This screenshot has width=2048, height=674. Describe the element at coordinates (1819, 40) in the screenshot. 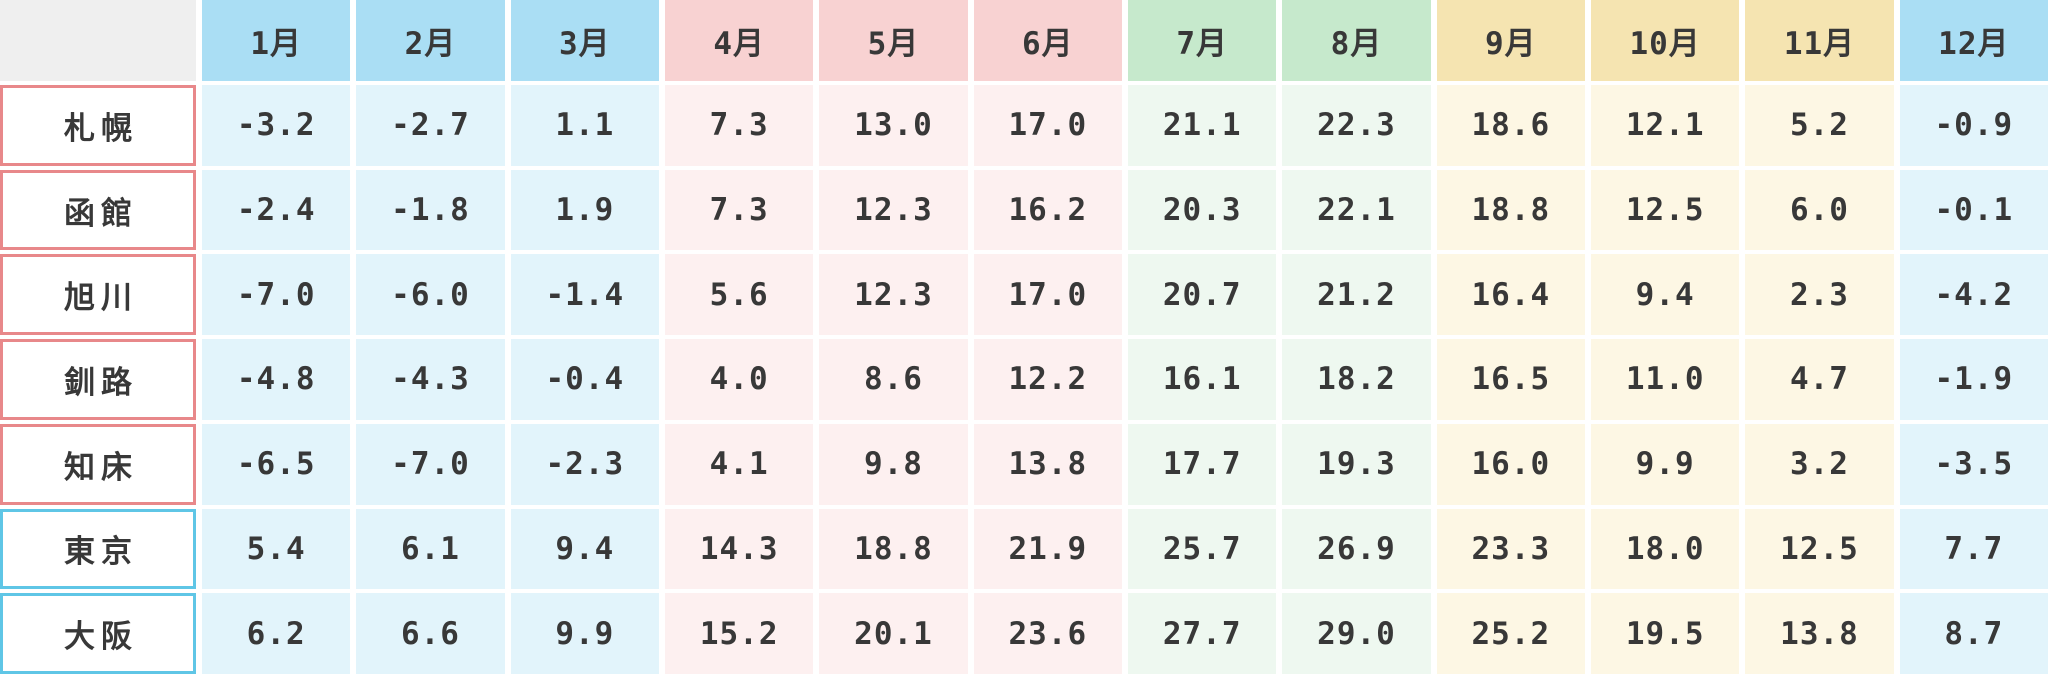

I see `month-header-11: 11月` at that location.